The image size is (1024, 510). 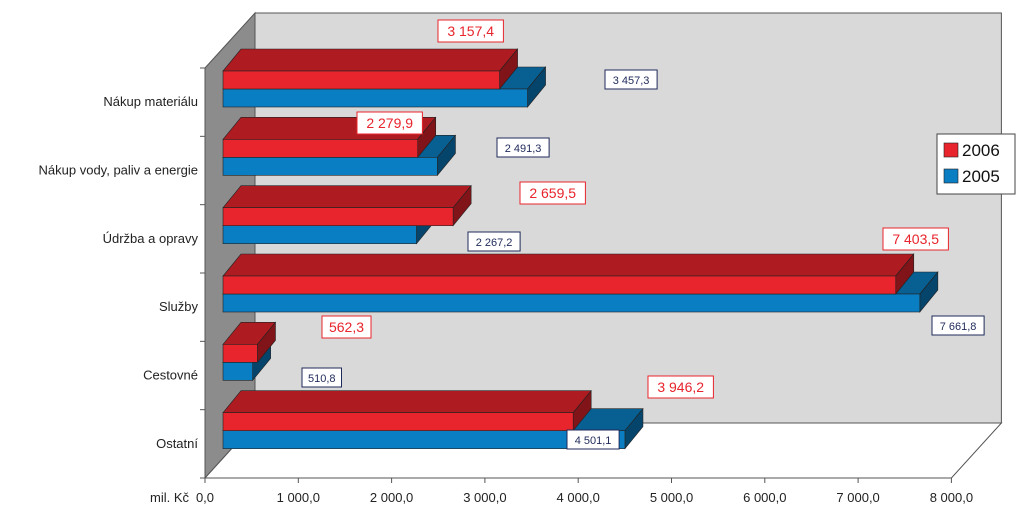 I want to click on data-label-text: 4 501,1, so click(x=593, y=441).